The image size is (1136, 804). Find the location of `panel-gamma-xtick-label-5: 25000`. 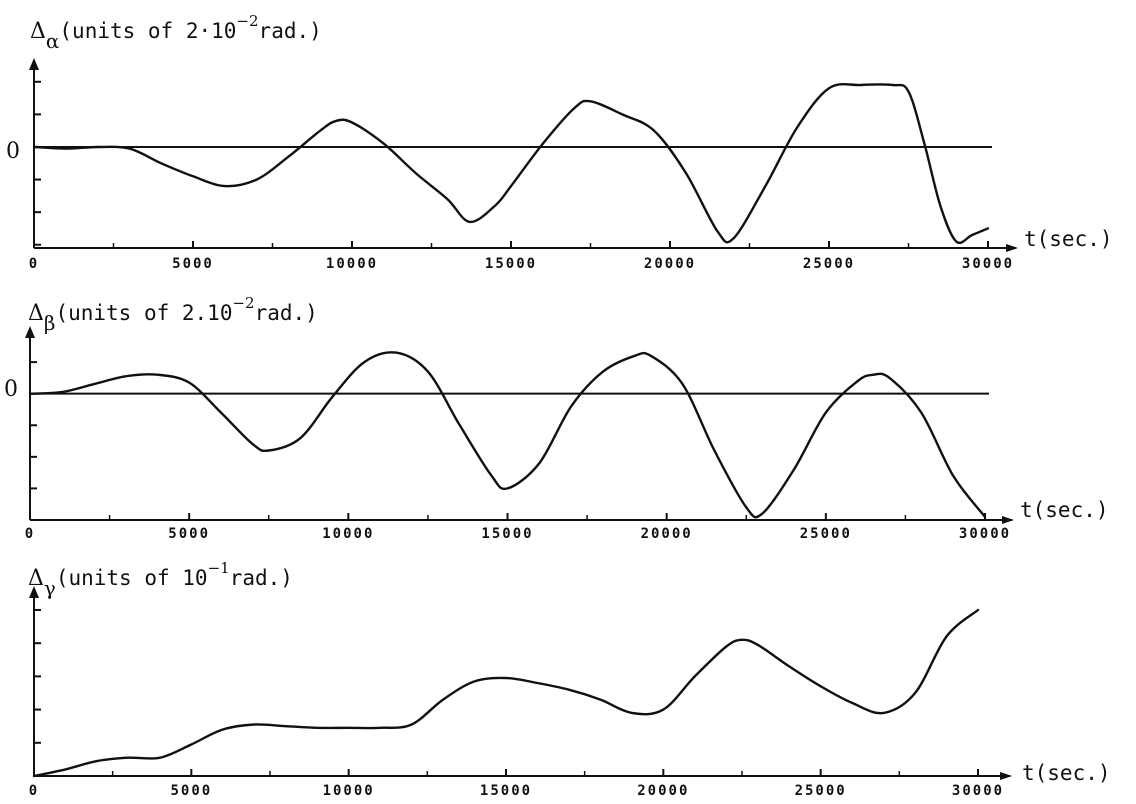

panel-gamma-xtick-label-5: 25000 is located at coordinates (821, 791).